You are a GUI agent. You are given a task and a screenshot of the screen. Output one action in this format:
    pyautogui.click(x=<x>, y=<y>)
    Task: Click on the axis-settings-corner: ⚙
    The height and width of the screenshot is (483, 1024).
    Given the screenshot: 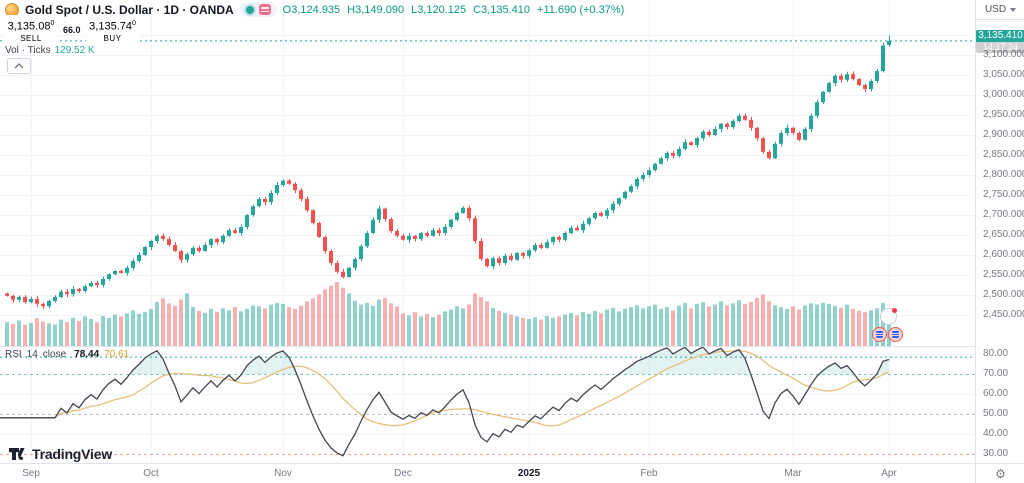 What is the action you would take?
    pyautogui.click(x=999, y=473)
    